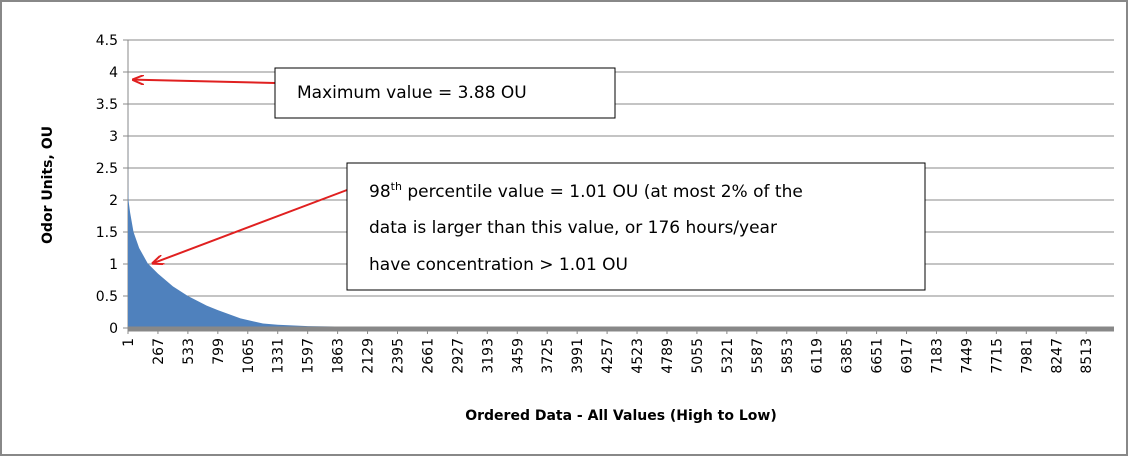  Describe the element at coordinates (339, 356) in the screenshot. I see `x-tick-label: 1863` at that location.